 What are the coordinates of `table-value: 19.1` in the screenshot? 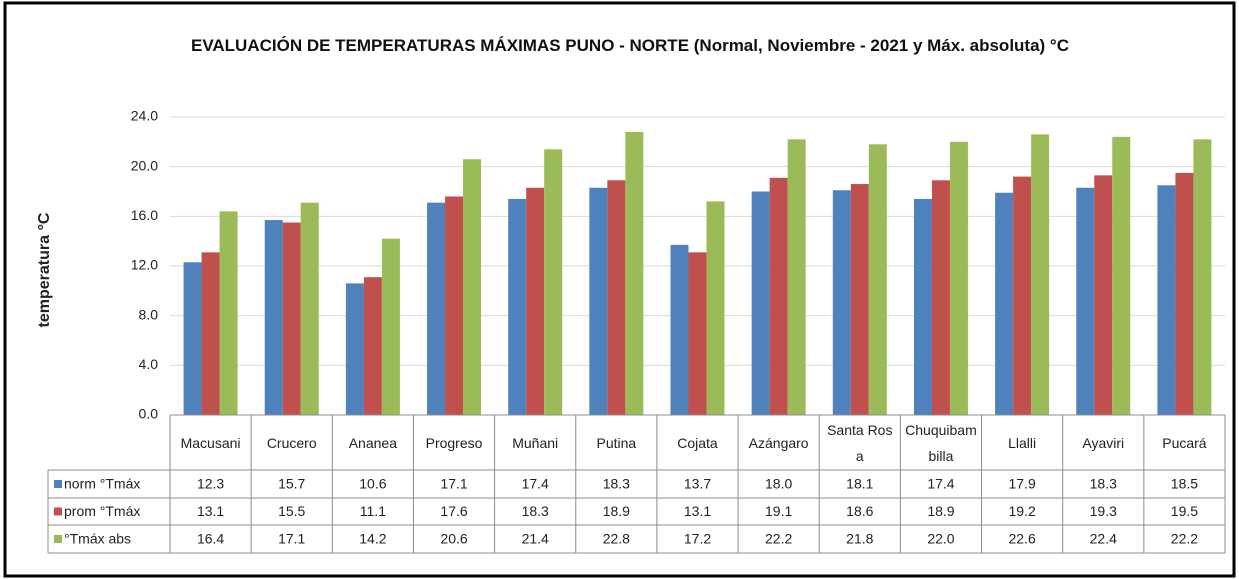 It's located at (778, 511).